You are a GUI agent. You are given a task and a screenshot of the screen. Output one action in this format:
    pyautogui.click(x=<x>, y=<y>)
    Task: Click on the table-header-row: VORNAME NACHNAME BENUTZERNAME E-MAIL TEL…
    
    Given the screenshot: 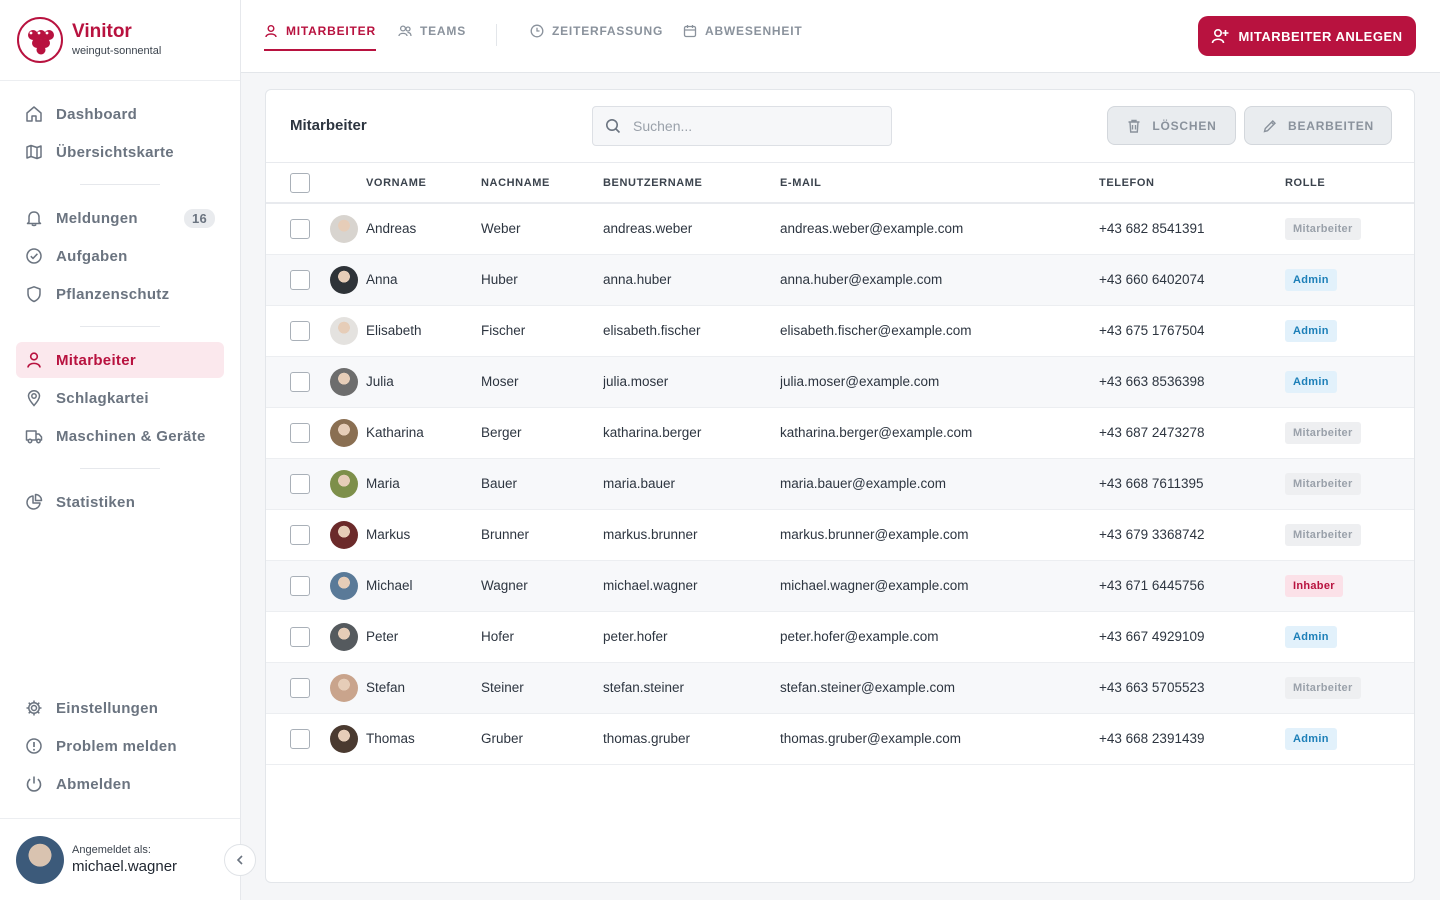 What is the action you would take?
    pyautogui.click(x=840, y=183)
    